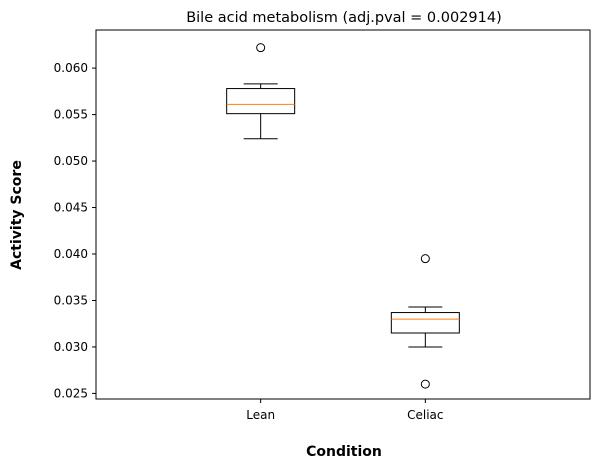 The image size is (601, 469). What do you see at coordinates (345, 410) in the screenshot?
I see `x-axis-ticks: Lean Celiac` at bounding box center [345, 410].